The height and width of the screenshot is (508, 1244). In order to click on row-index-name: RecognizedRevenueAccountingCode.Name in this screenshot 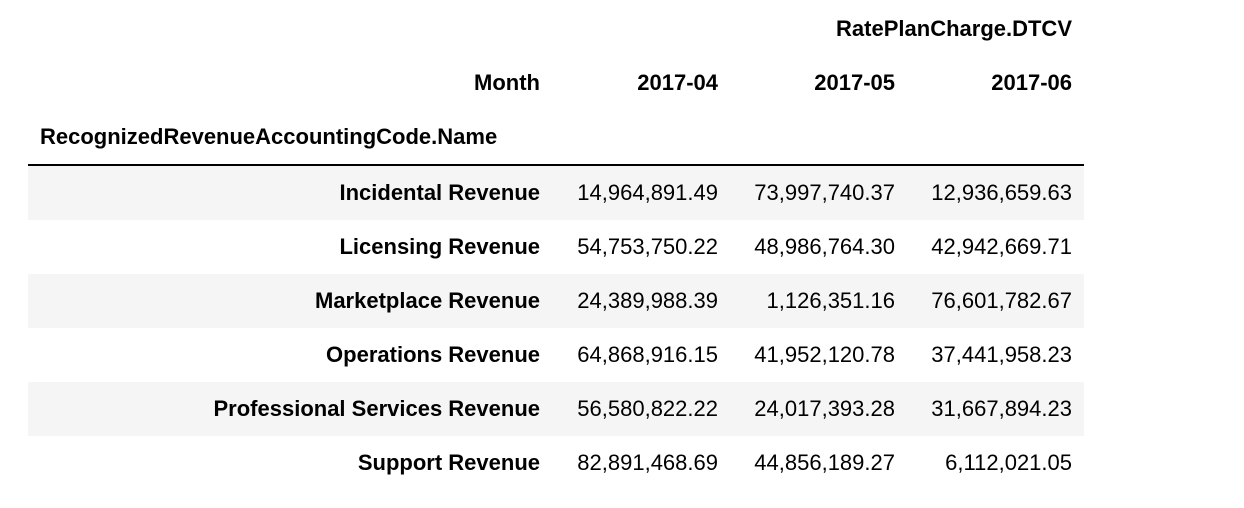, I will do `click(290, 138)`.